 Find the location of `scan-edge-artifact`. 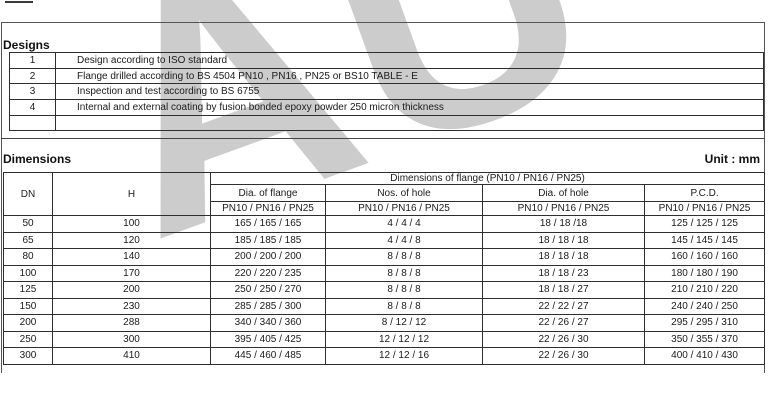

scan-edge-artifact is located at coordinates (19, 2).